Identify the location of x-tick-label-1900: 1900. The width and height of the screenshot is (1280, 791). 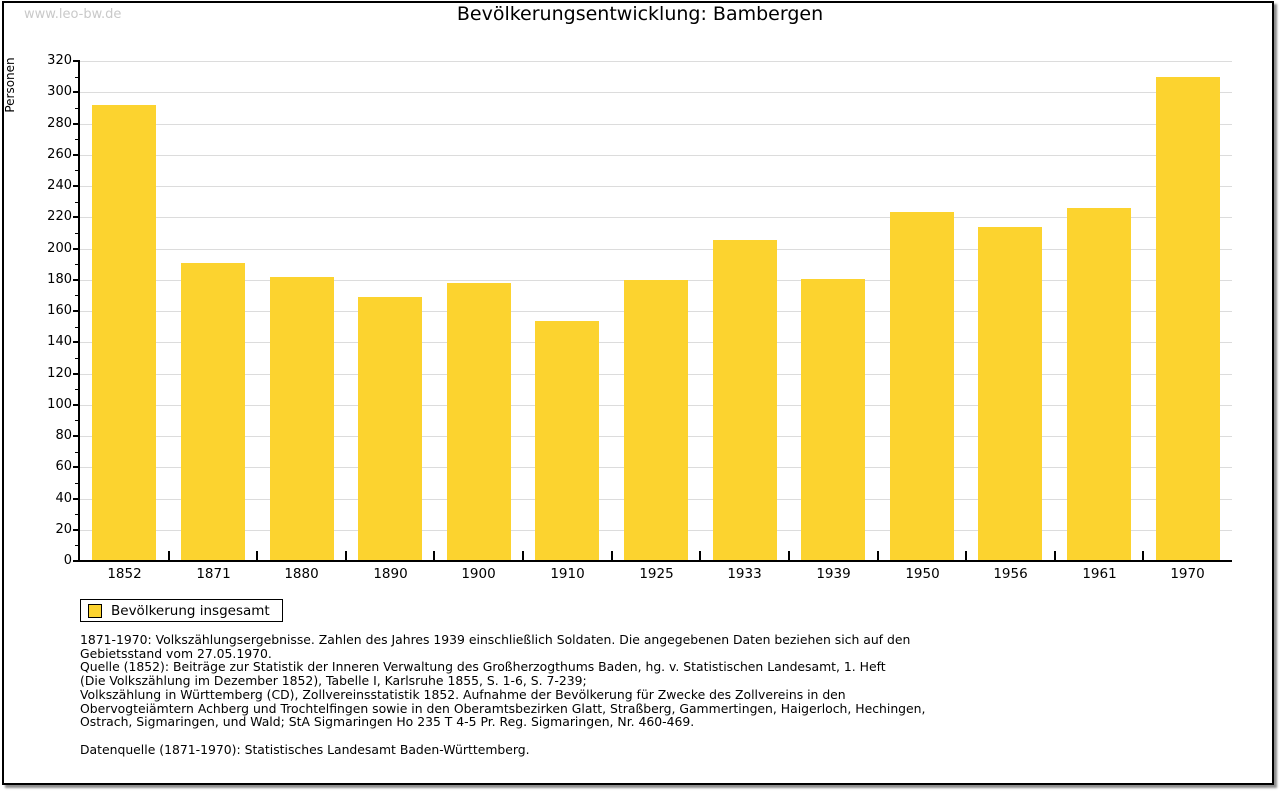
(478, 574).